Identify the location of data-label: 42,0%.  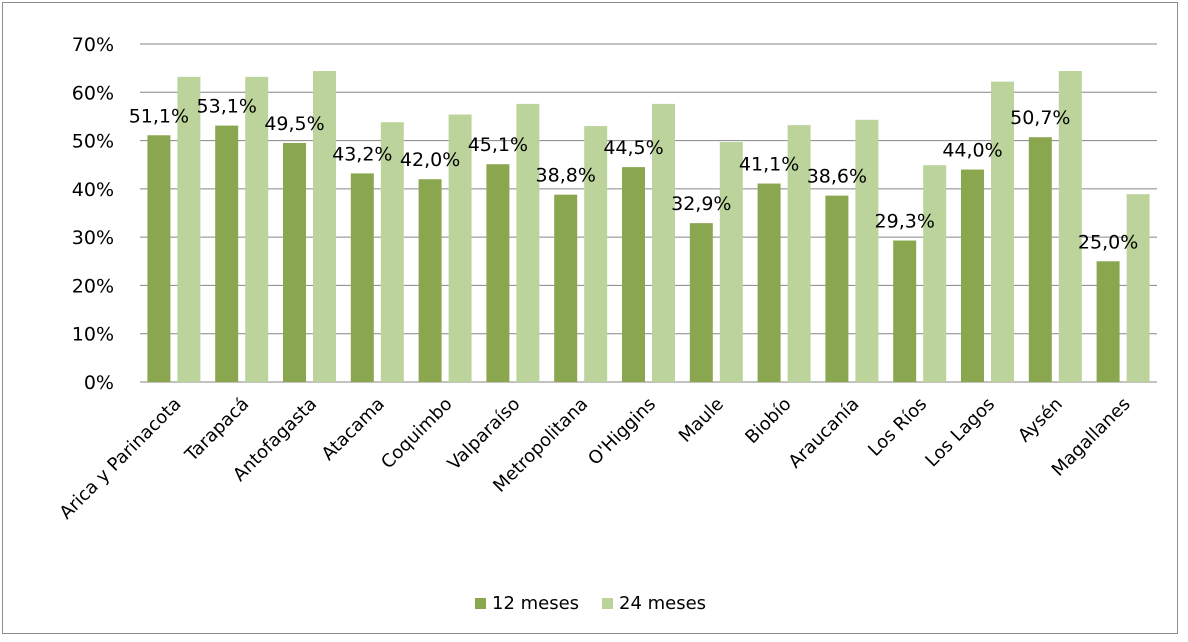
(430, 160).